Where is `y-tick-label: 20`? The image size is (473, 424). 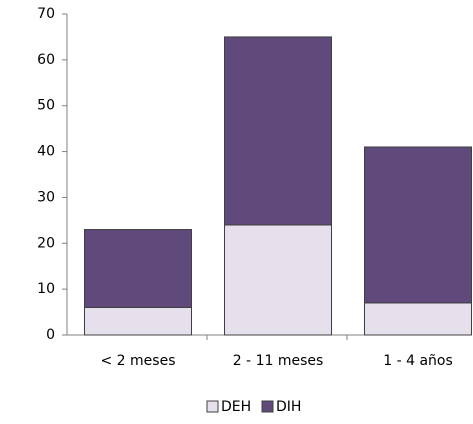 y-tick-label: 20 is located at coordinates (46, 243).